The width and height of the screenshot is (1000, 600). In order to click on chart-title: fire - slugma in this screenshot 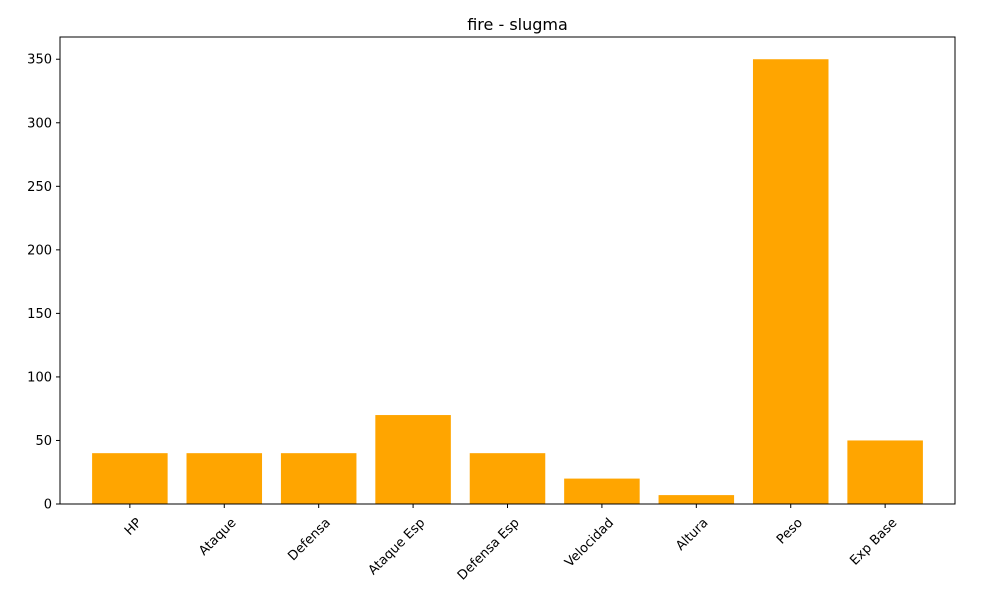, I will do `click(517, 24)`.